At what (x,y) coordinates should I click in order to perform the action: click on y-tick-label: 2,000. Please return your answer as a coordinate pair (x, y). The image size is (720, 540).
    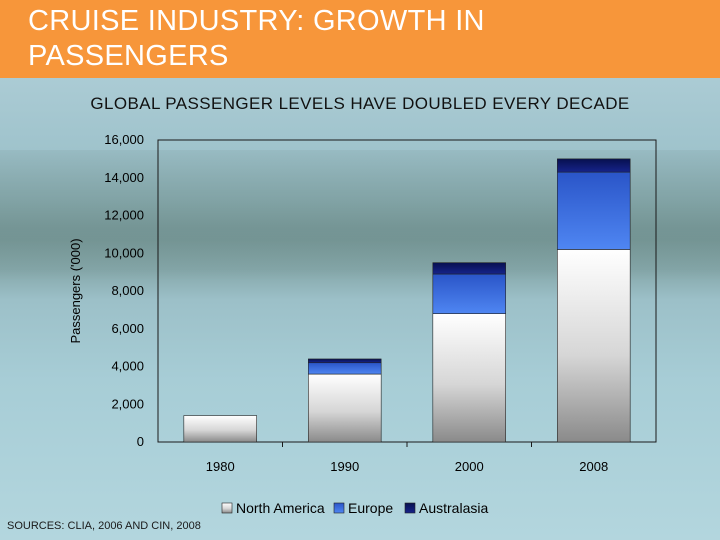
    Looking at the image, I should click on (127, 403).